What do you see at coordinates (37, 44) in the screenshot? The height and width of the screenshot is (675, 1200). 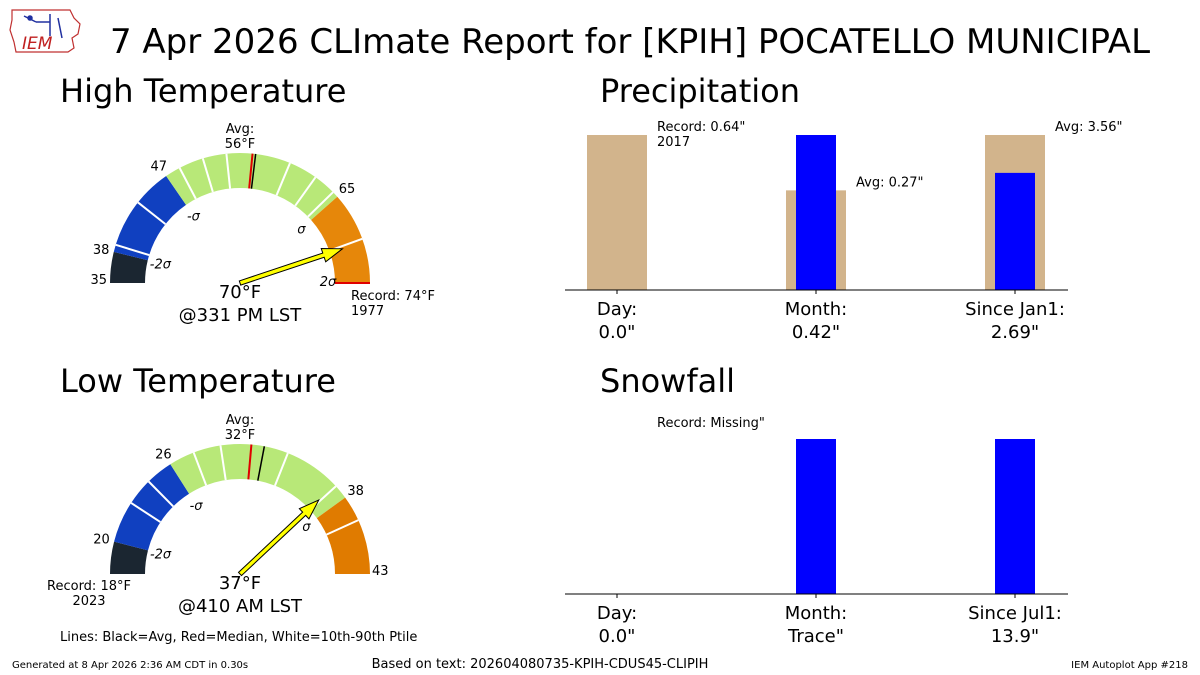 I see `logo-text: IEM` at bounding box center [37, 44].